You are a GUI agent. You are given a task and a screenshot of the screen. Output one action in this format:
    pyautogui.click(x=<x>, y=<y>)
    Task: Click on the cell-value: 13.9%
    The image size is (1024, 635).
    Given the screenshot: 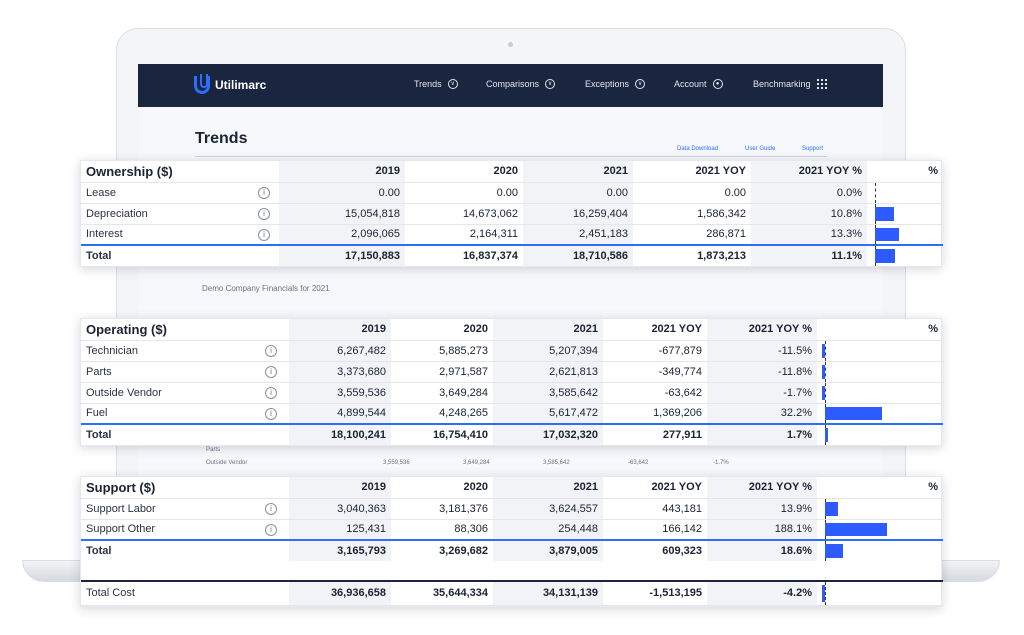 What is the action you would take?
    pyautogui.click(x=762, y=509)
    